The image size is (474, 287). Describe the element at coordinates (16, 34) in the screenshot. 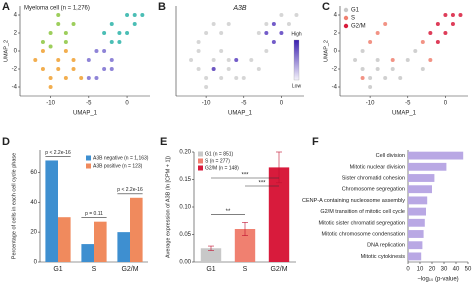

I see `y-tick-label: 2` at that location.